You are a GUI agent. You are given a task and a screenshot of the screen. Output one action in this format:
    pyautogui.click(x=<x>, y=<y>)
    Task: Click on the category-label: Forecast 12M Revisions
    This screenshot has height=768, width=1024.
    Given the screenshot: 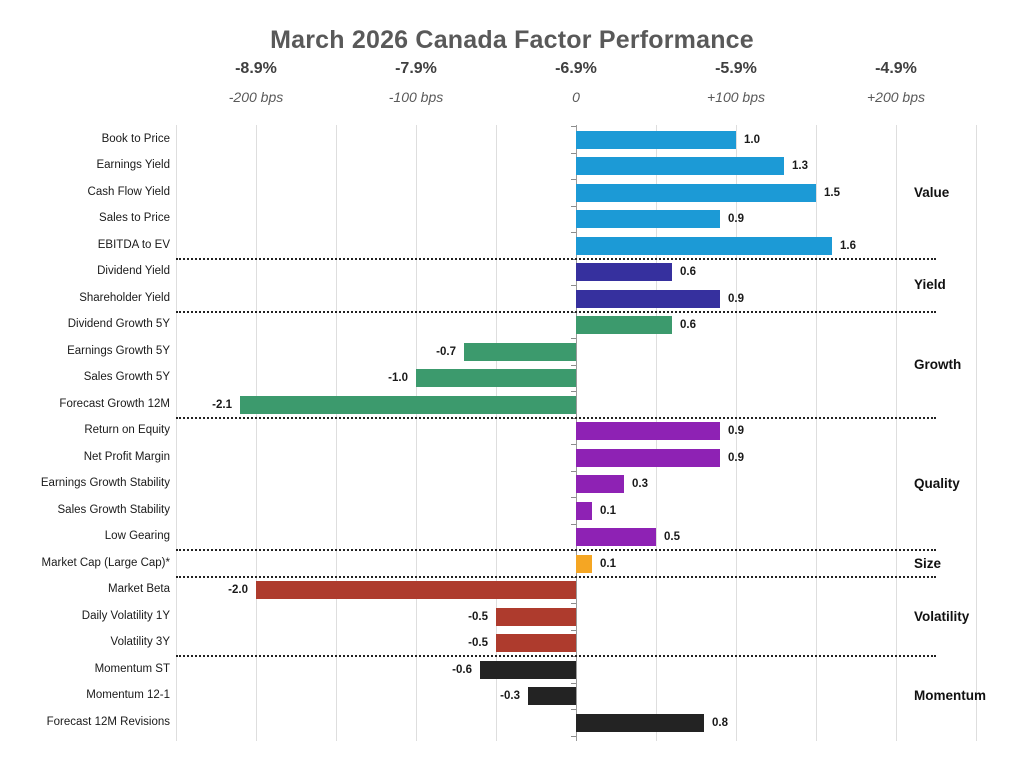 What is the action you would take?
    pyautogui.click(x=108, y=721)
    